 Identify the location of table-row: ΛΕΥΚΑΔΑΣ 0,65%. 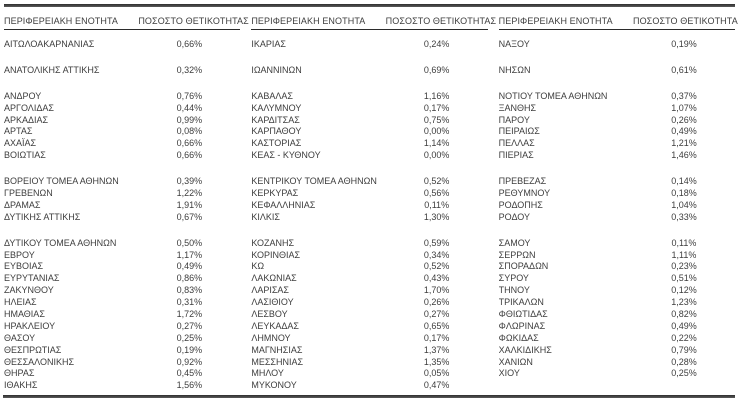
(369, 326).